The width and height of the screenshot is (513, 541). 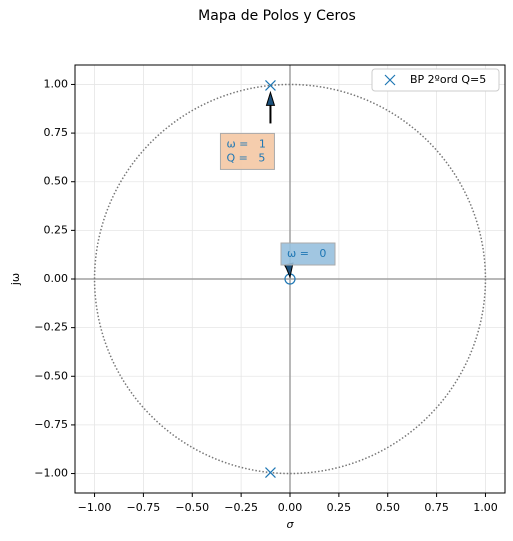 What do you see at coordinates (241, 507) in the screenshot?
I see `x-tick-label: −0.25` at bounding box center [241, 507].